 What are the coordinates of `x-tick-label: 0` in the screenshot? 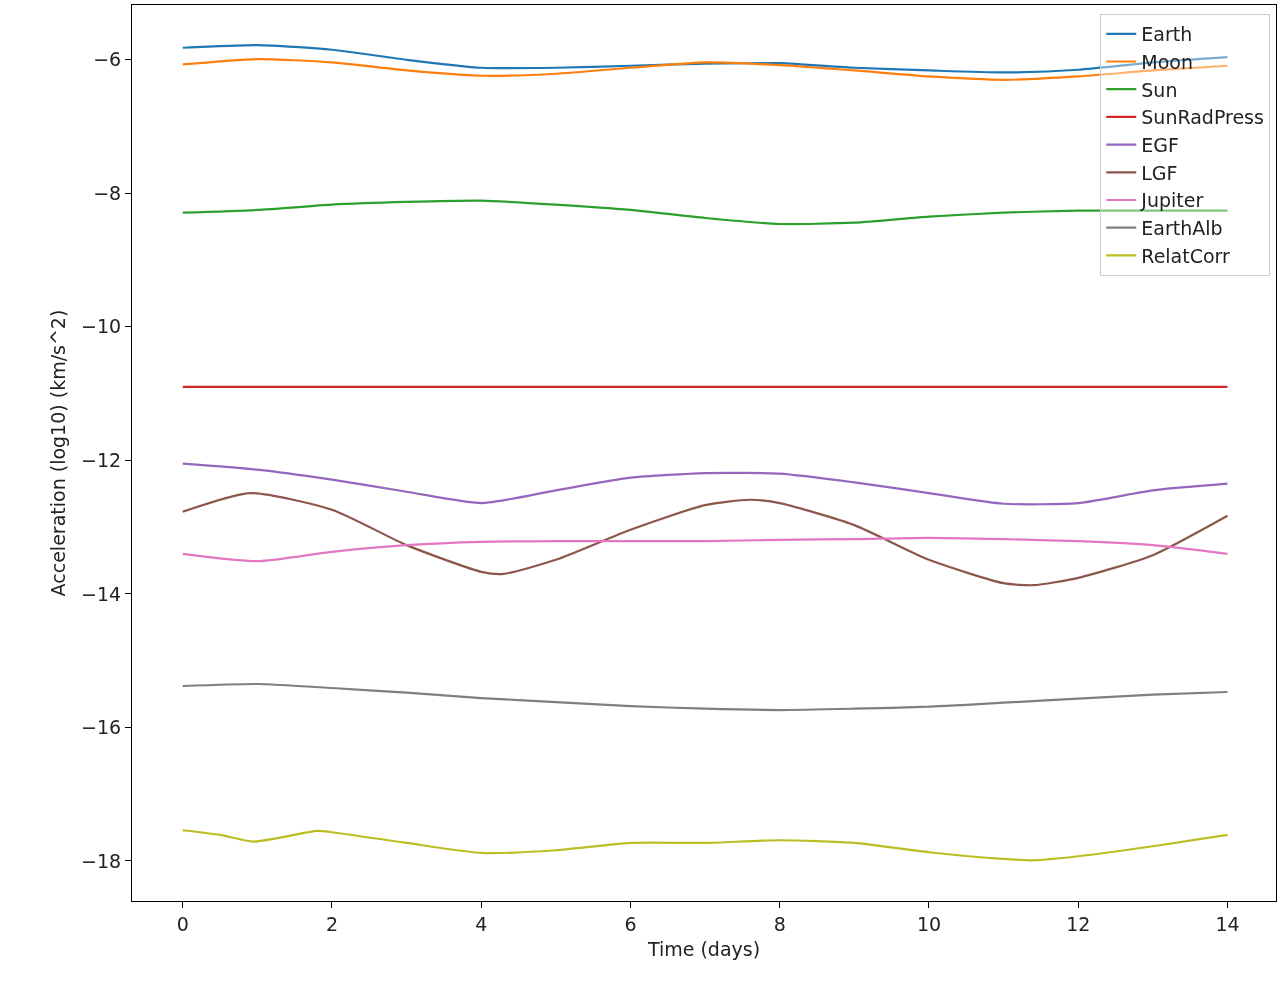 It's located at (182, 923).